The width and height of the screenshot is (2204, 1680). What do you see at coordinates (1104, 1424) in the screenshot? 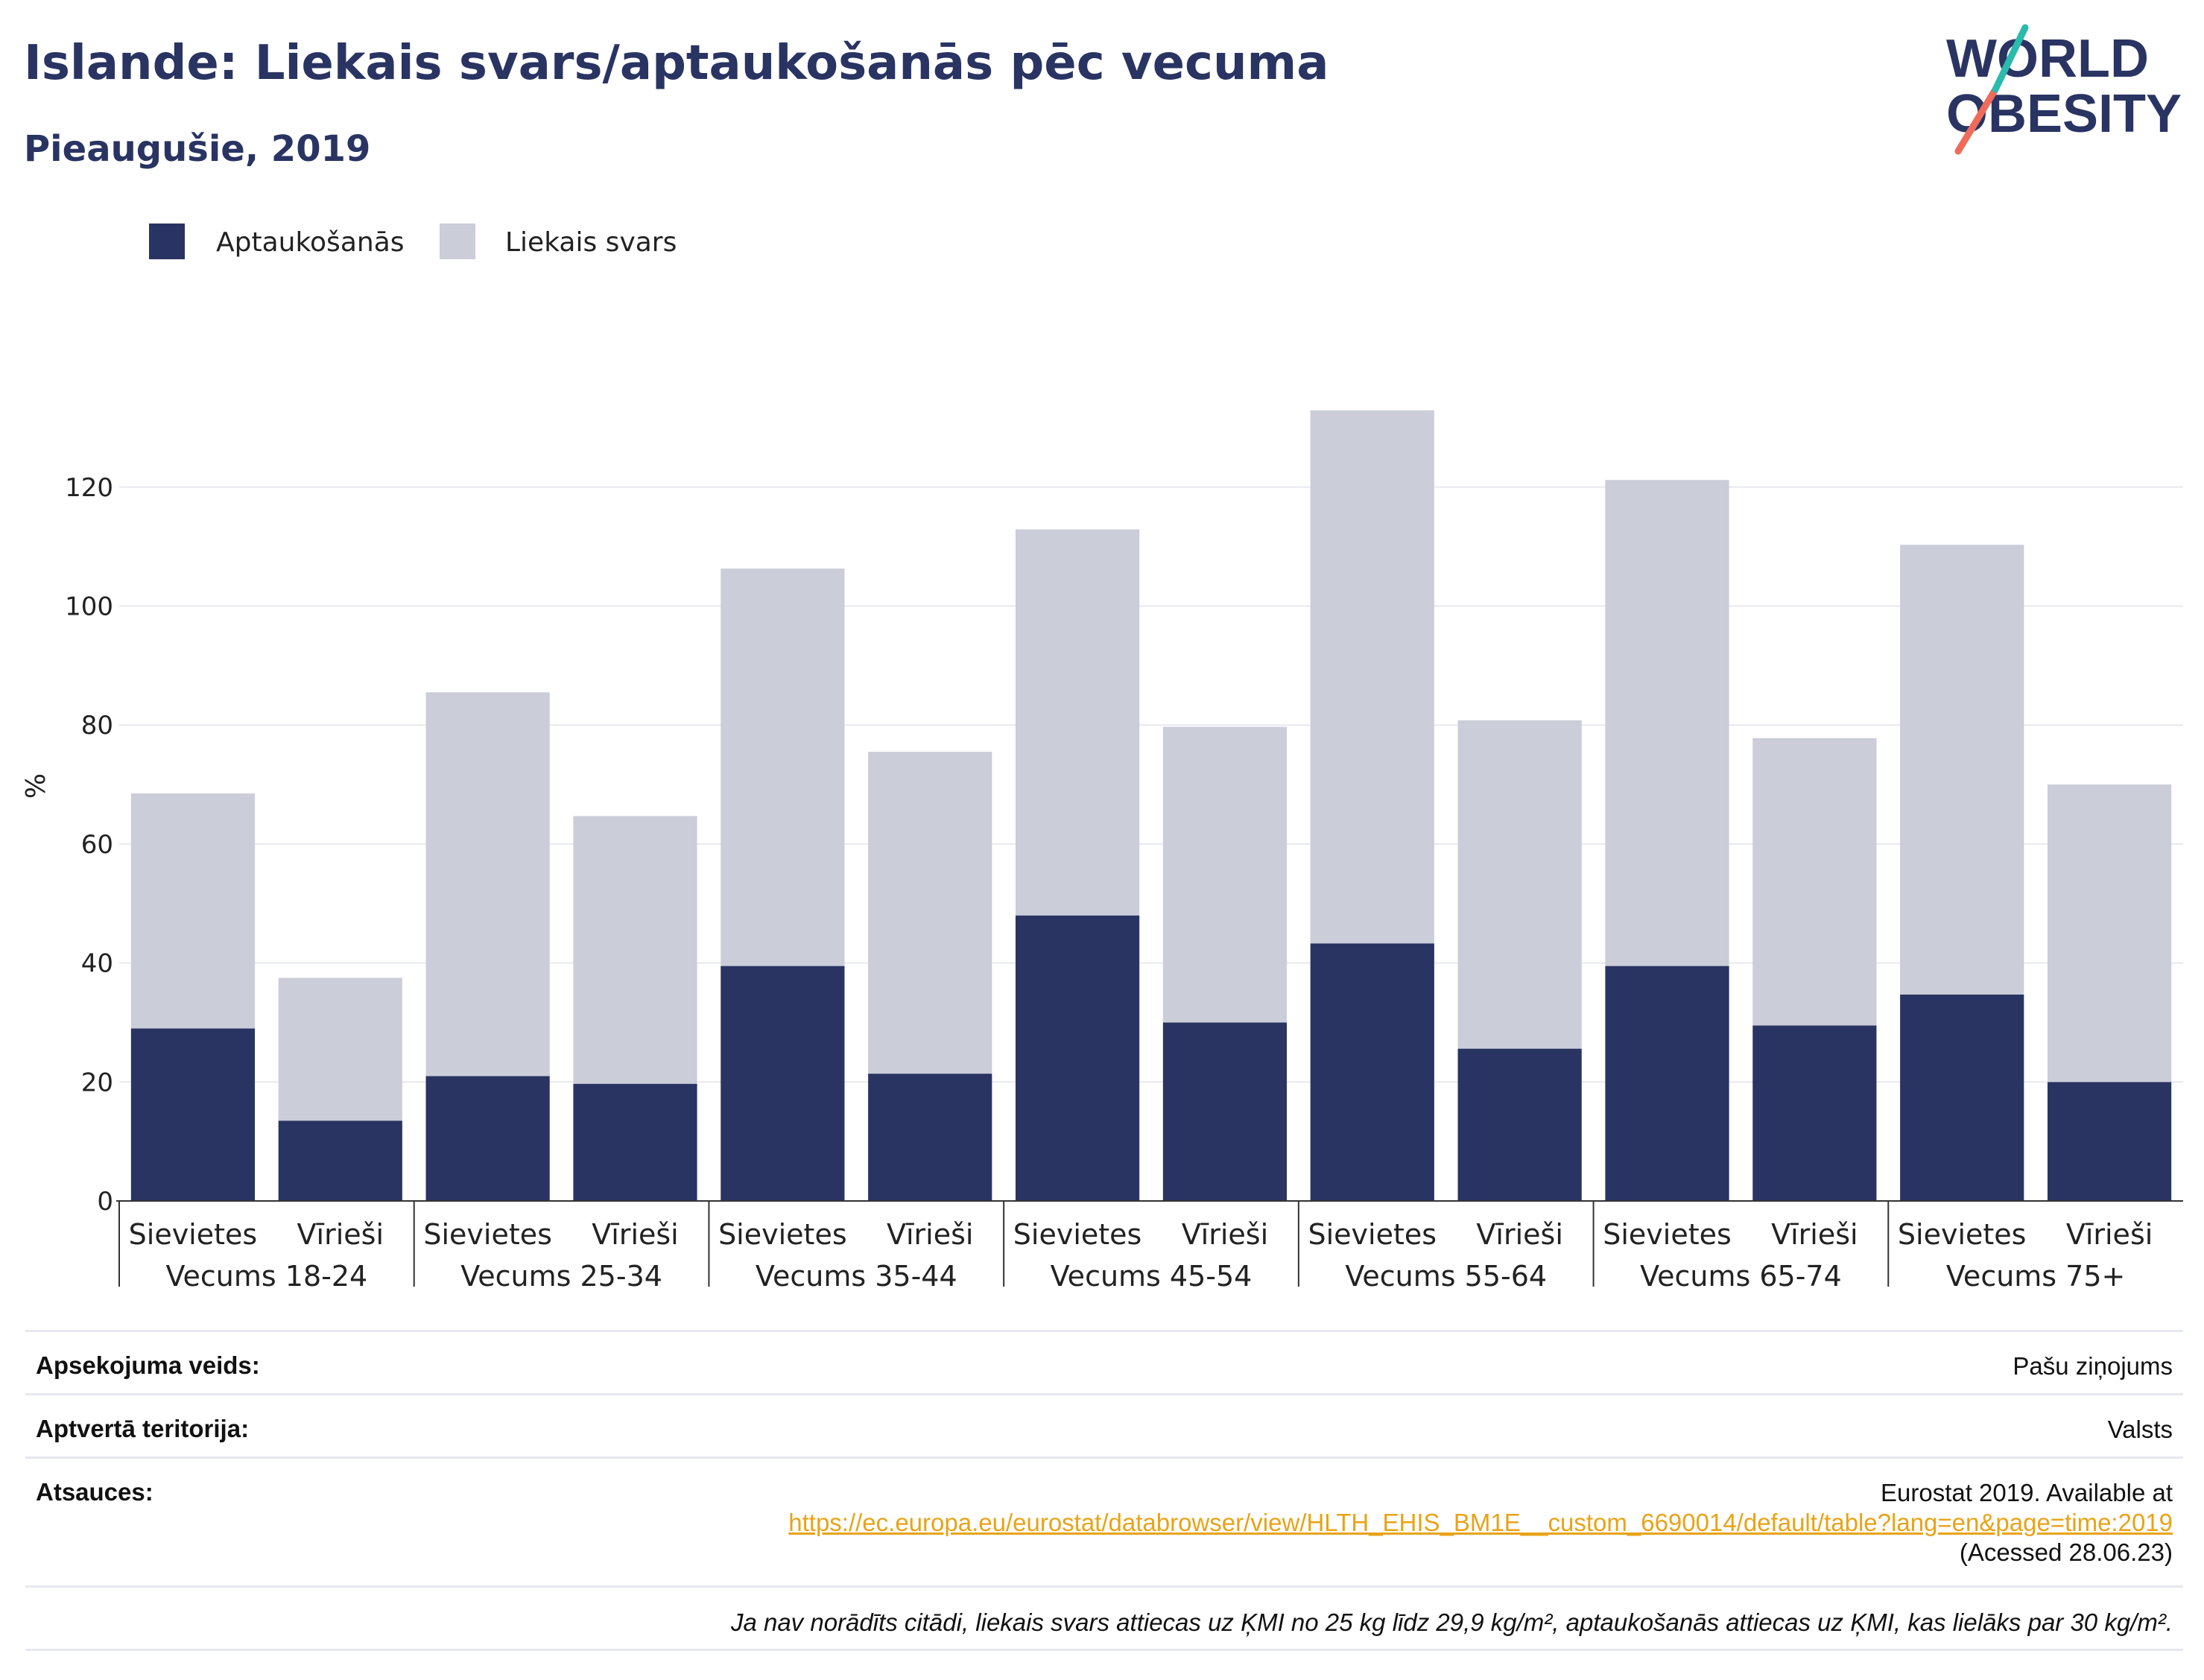
I see `meta-row-territory: Aptvertā teritorija: Valsts` at bounding box center [1104, 1424].